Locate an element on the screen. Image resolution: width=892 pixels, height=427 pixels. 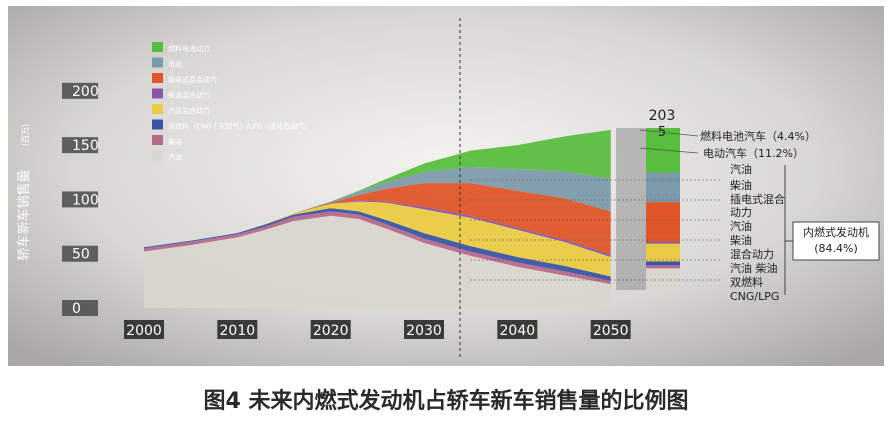
x-tick-label: 2040 is located at coordinates (518, 331).